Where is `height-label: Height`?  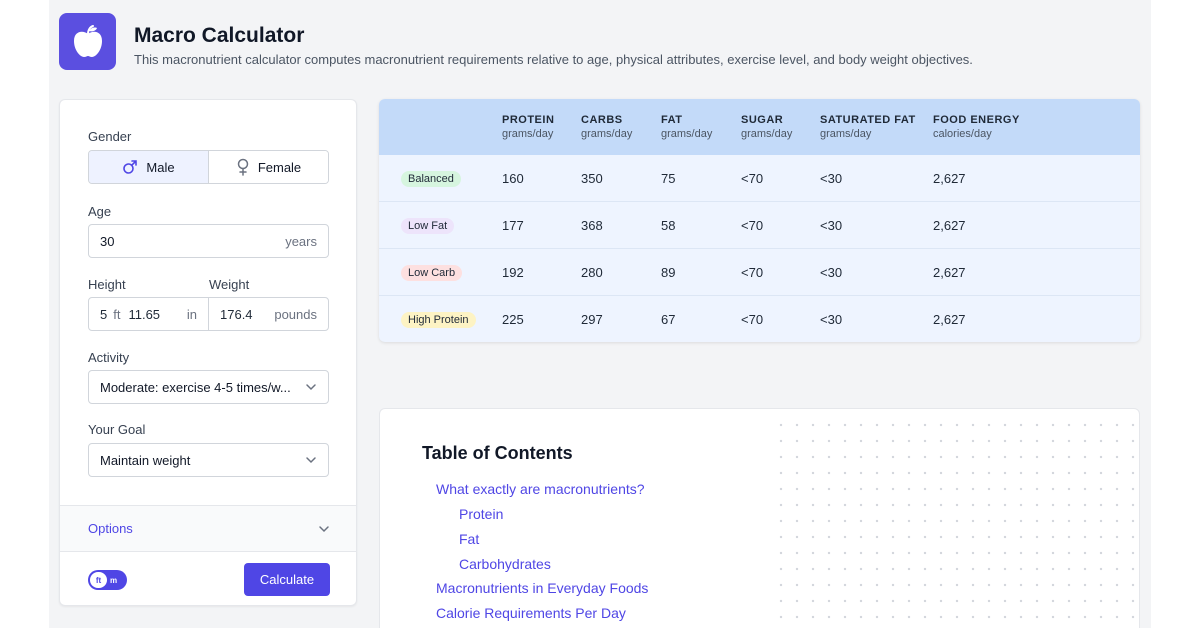
height-label: Height is located at coordinates (107, 284).